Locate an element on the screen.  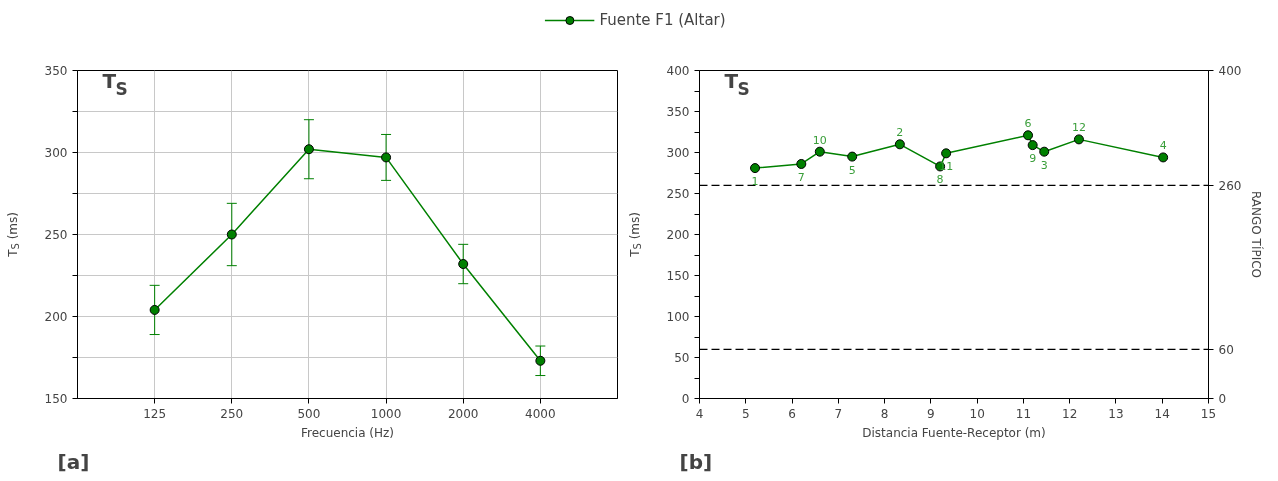
x-tick-label: 4 is located at coordinates (699, 413).